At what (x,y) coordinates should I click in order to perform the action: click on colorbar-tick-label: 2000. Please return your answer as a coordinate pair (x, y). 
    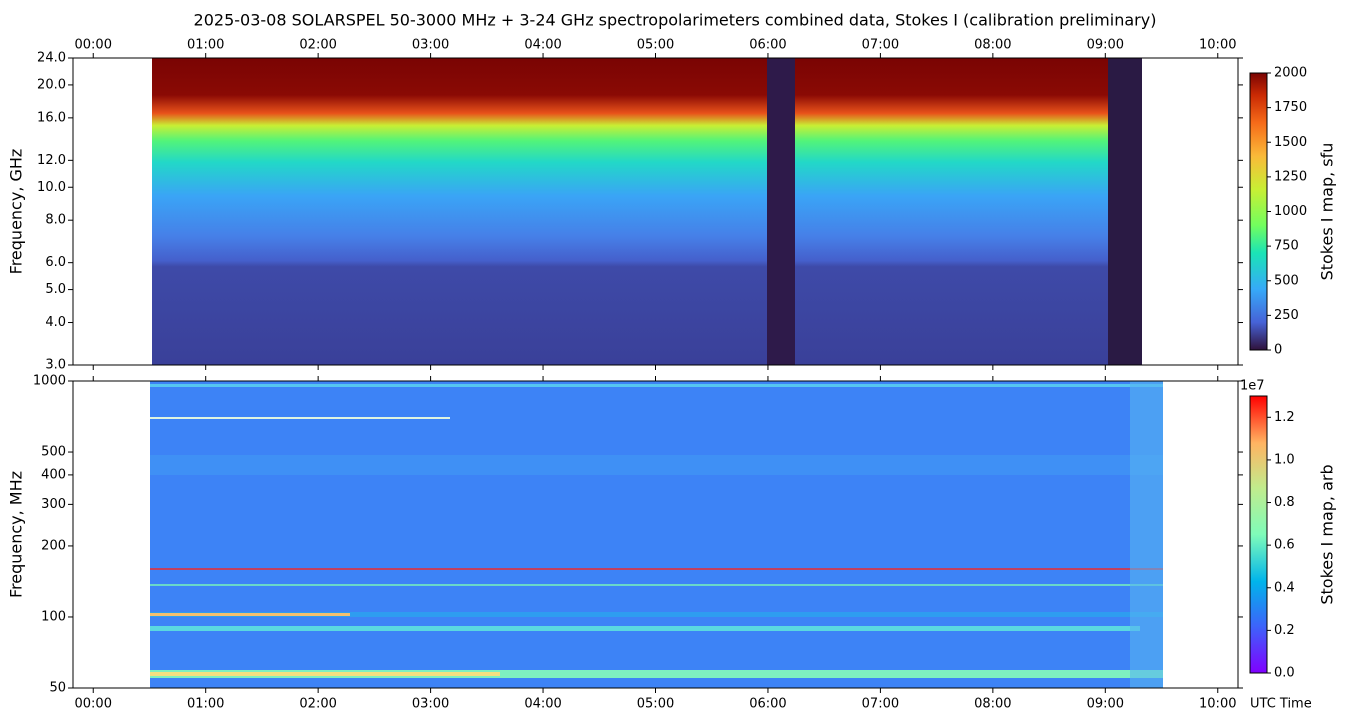
    Looking at the image, I should click on (1290, 73).